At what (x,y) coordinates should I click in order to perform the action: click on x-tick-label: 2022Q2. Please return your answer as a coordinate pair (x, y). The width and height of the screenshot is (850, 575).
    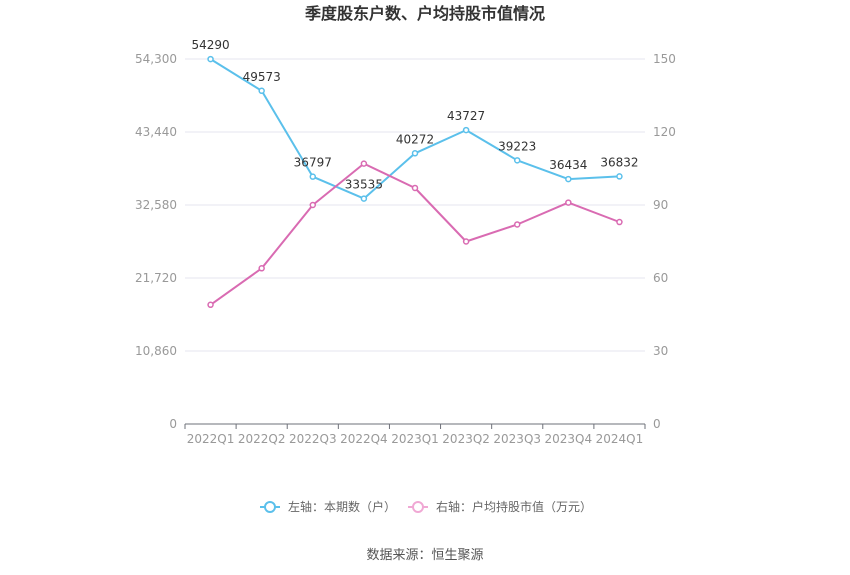
    Looking at the image, I should click on (262, 439).